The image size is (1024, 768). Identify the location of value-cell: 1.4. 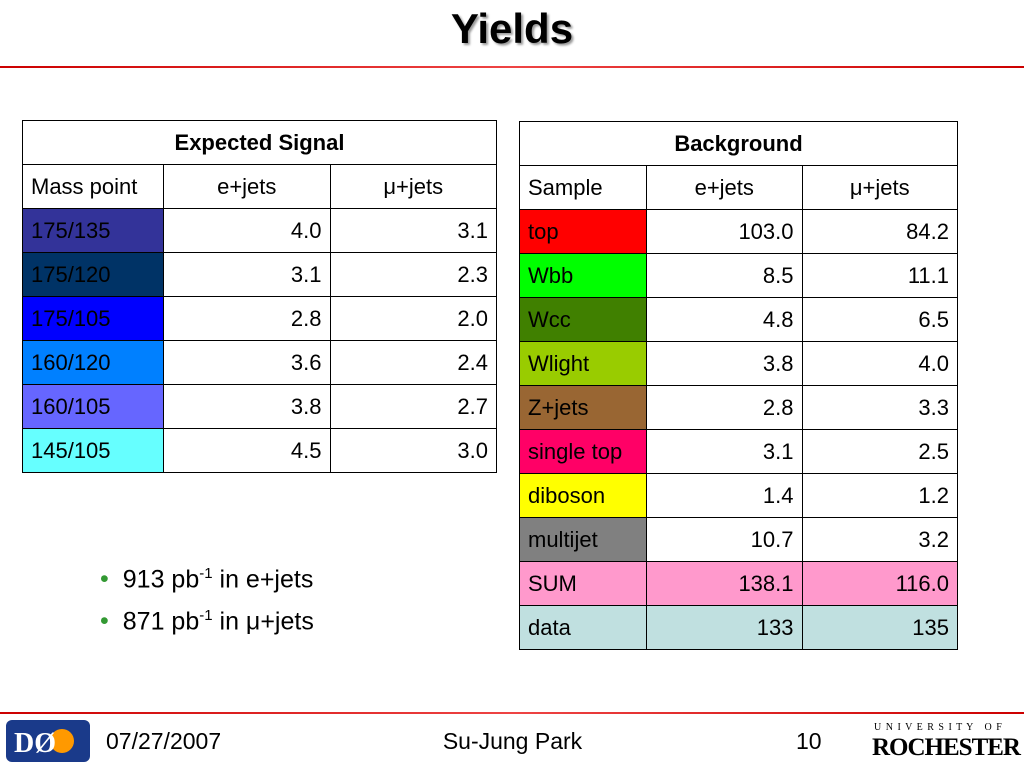
(724, 495).